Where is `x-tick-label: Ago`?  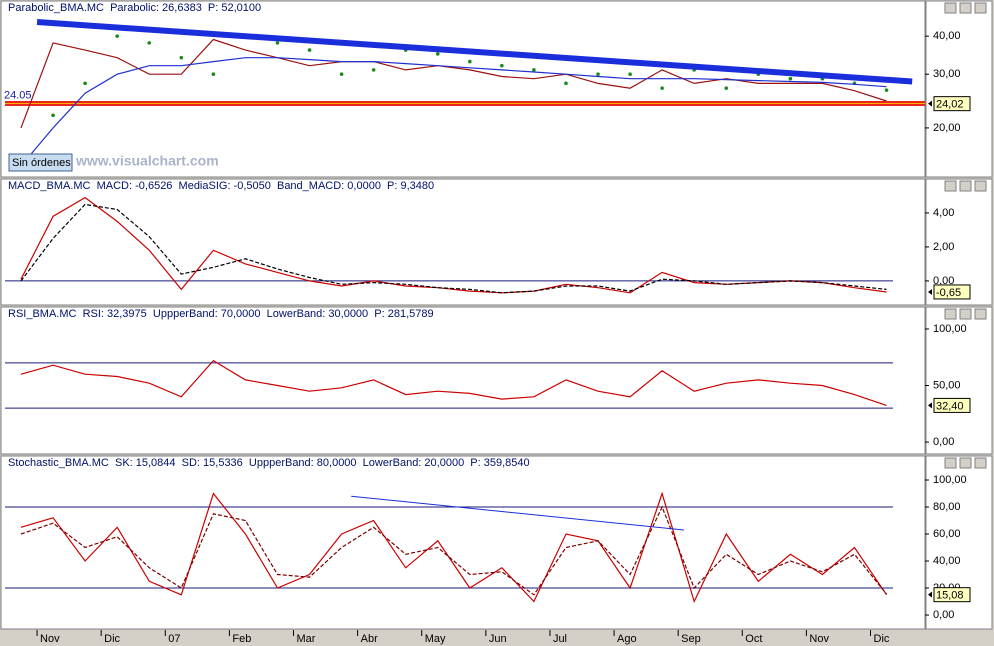
x-tick-label: Ago is located at coordinates (627, 639).